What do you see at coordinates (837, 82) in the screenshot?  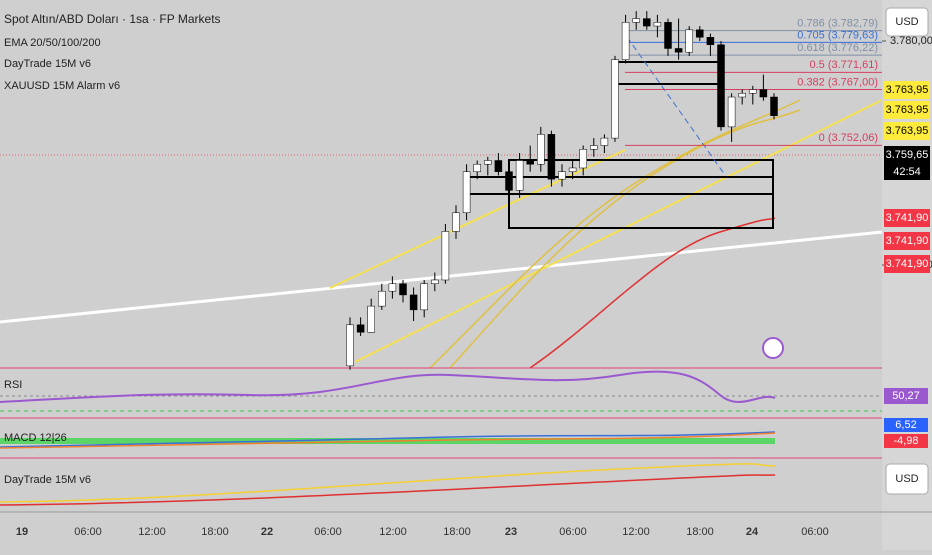 I see `fib-label: 0.382 (3.767,00)` at bounding box center [837, 82].